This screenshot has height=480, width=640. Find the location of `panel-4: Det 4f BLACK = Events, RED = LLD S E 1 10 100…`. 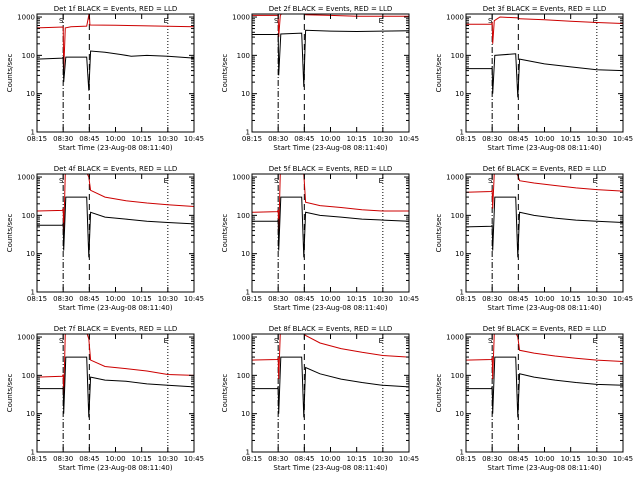

panel-4: Det 4f BLACK = Events, RED = LLD S E 1 10 100… is located at coordinates (105, 238).